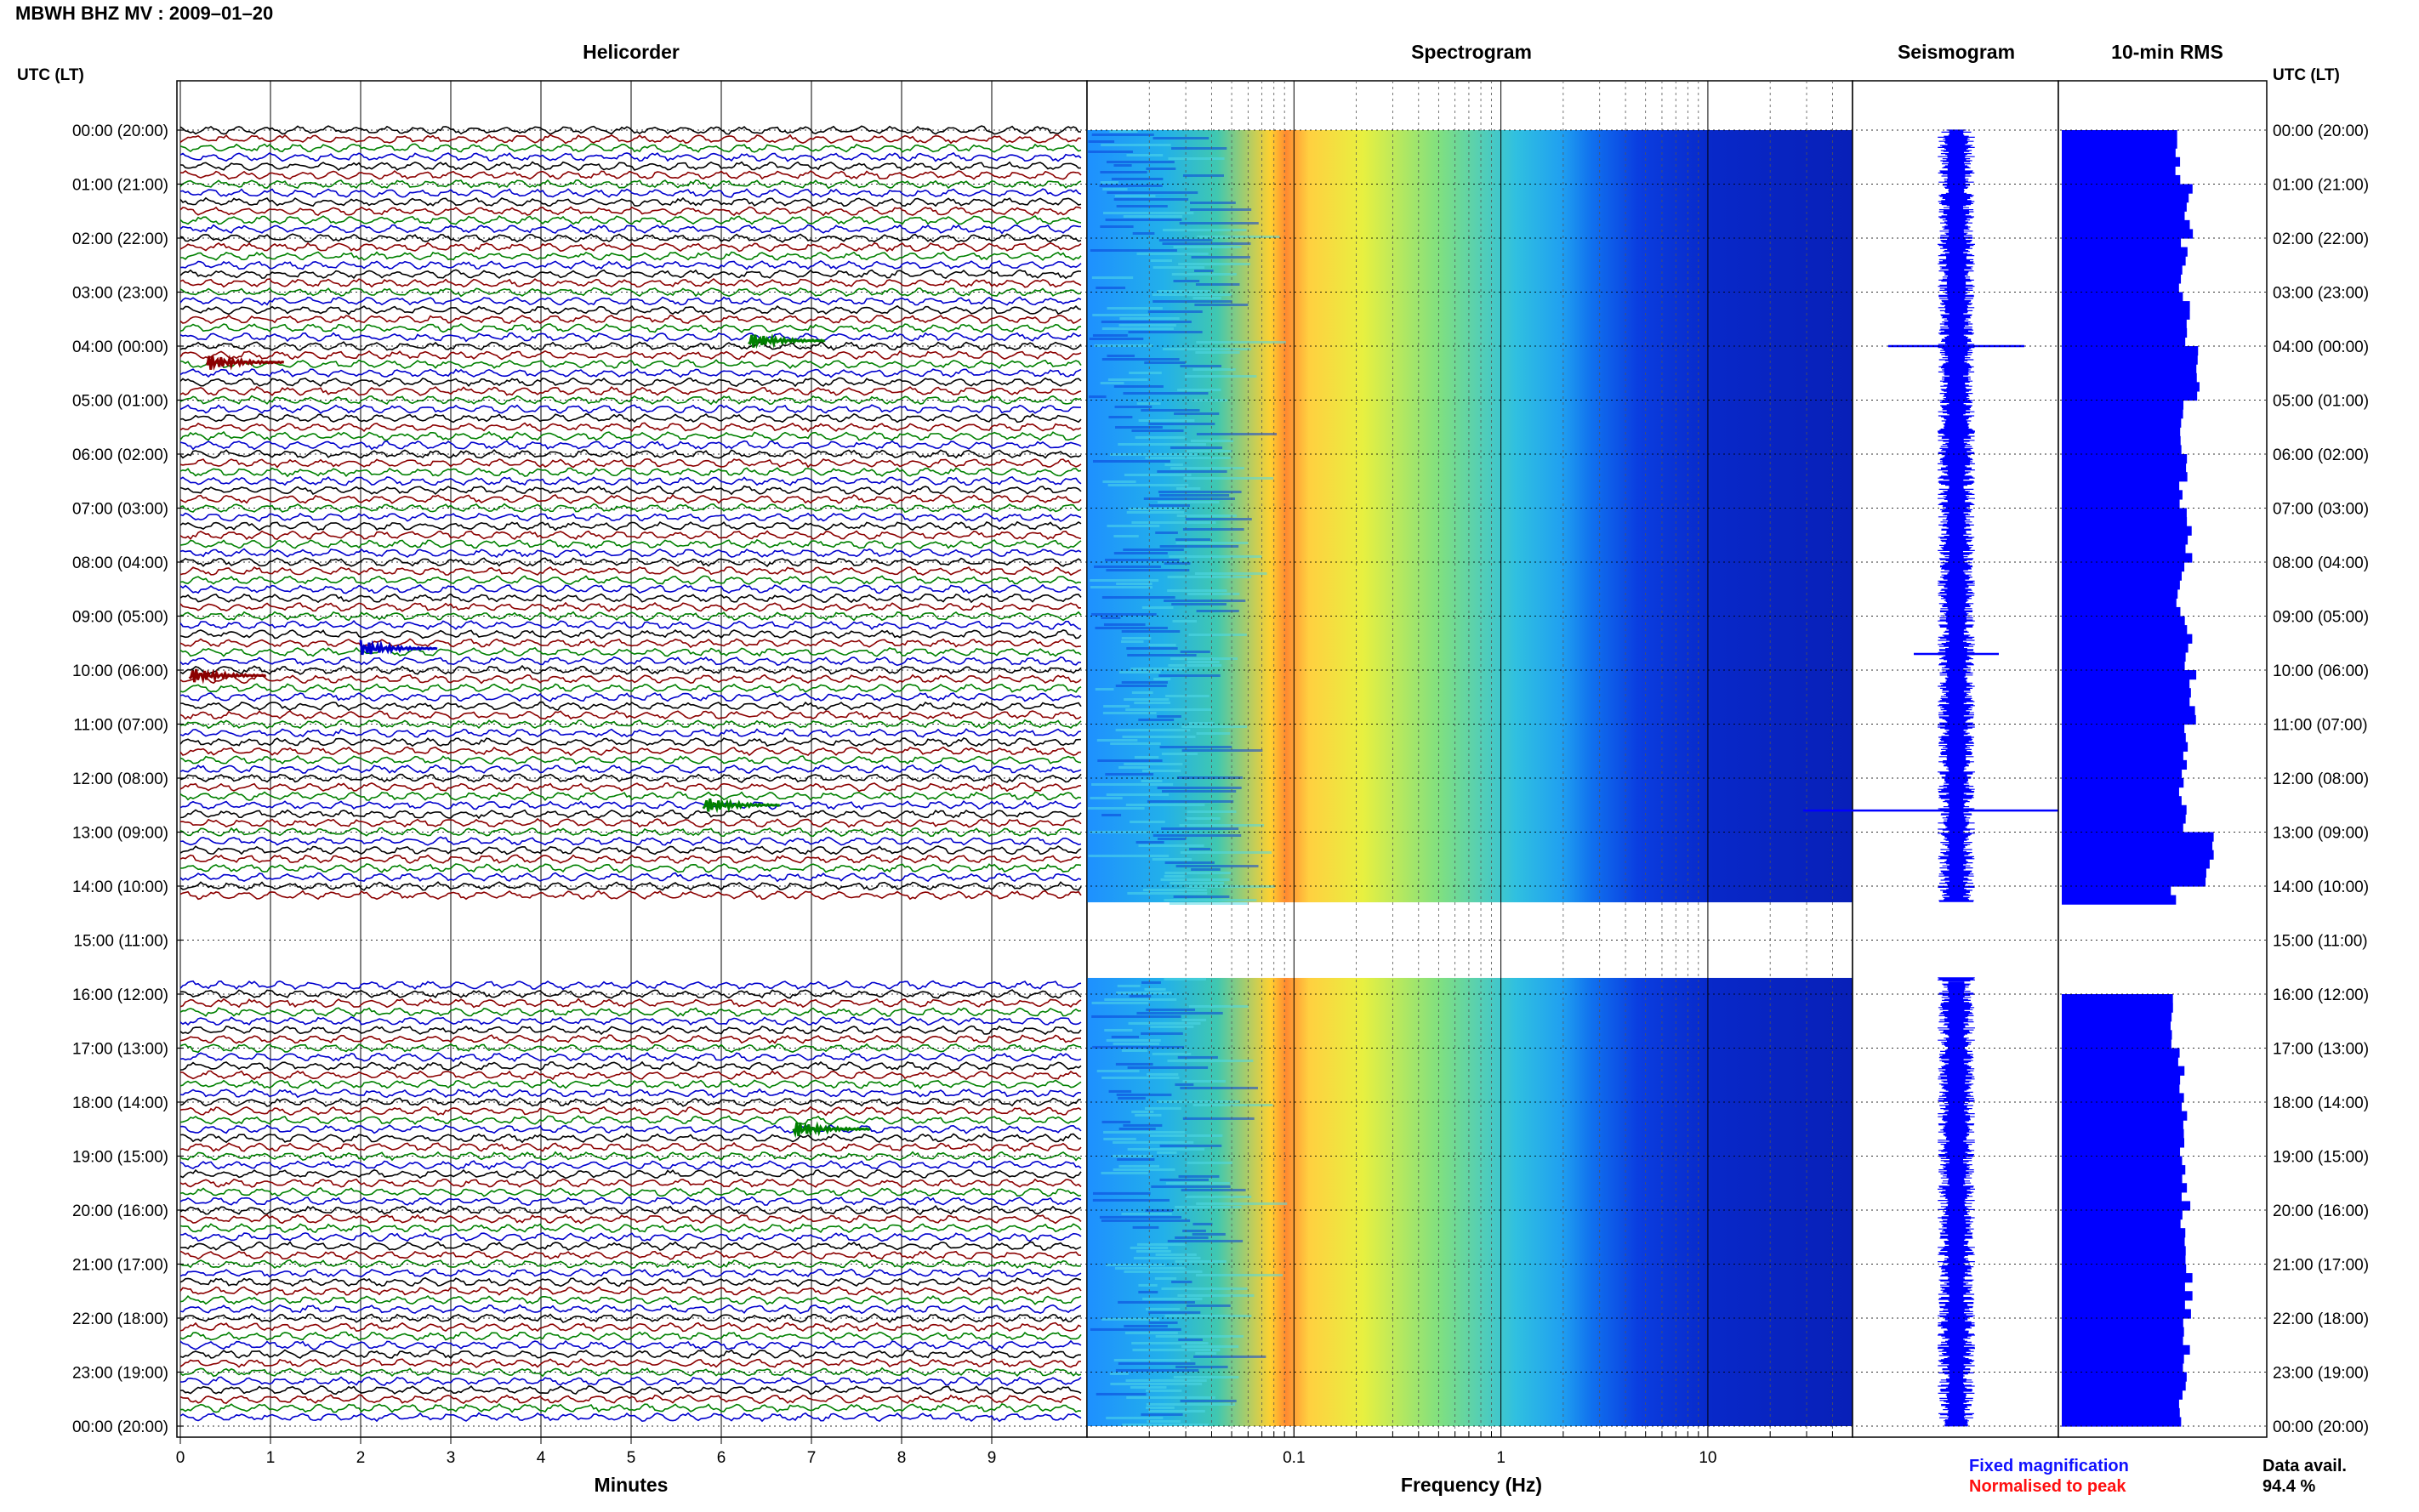  What do you see at coordinates (1956, 759) in the screenshot?
I see `seismogram-panel` at bounding box center [1956, 759].